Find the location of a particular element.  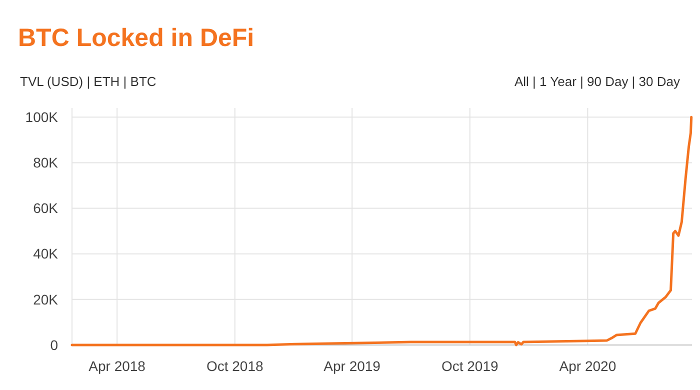

x-tick-label: Oct 2019 is located at coordinates (469, 366).